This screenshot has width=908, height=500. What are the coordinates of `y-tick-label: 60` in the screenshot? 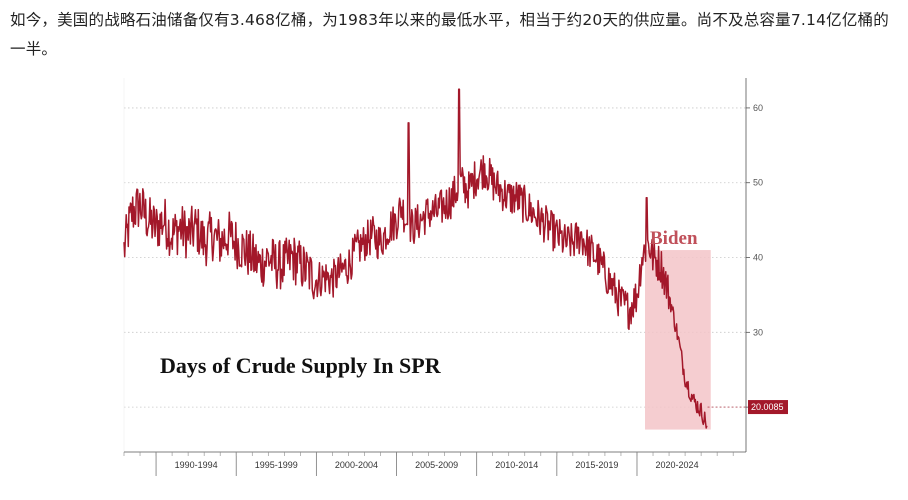 It's located at (758, 108).